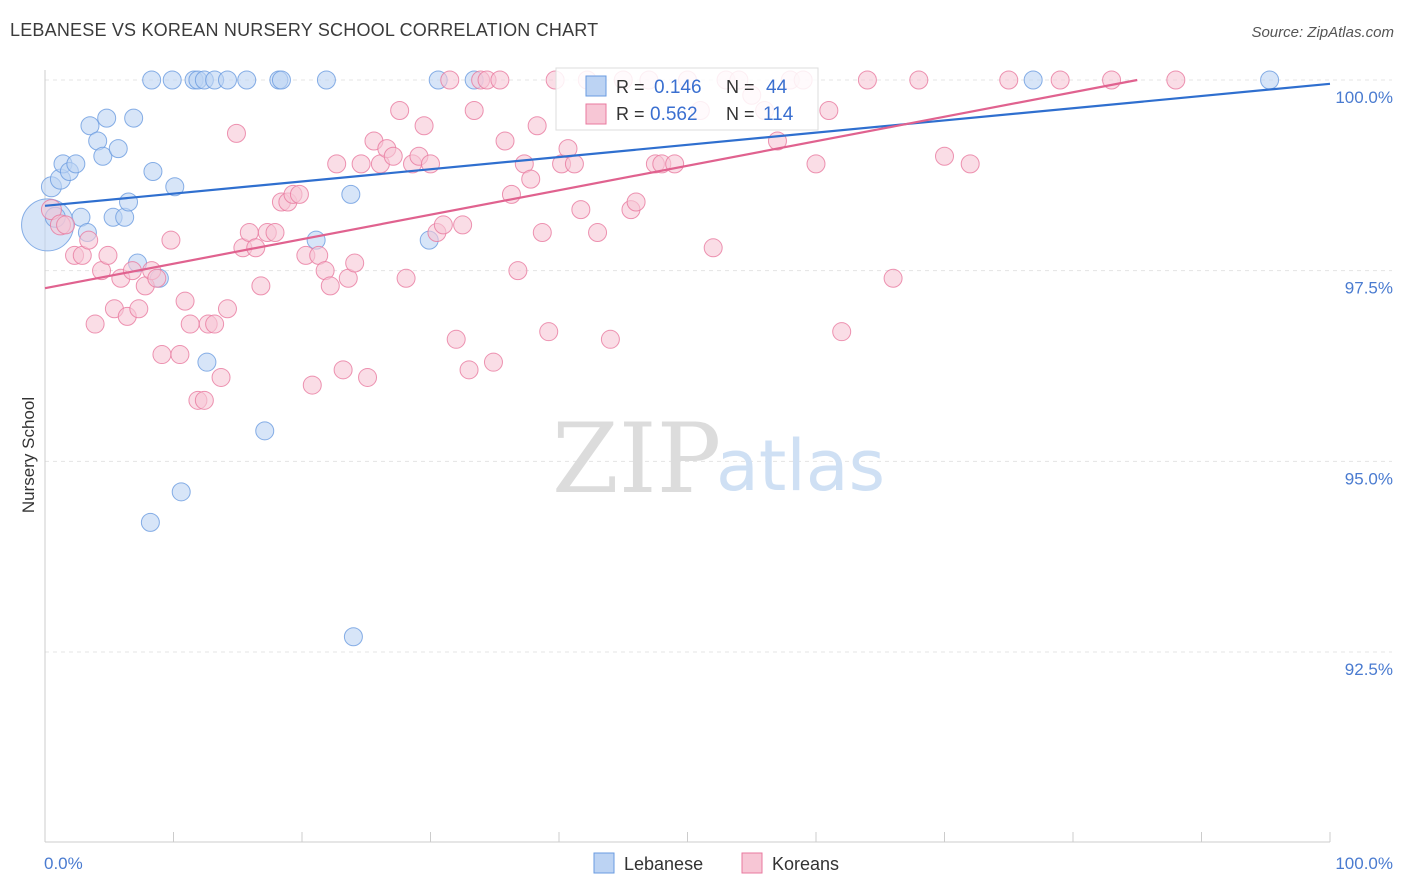 The width and height of the screenshot is (1406, 892). I want to click on lebanese-n-label: N =, so click(740, 87).